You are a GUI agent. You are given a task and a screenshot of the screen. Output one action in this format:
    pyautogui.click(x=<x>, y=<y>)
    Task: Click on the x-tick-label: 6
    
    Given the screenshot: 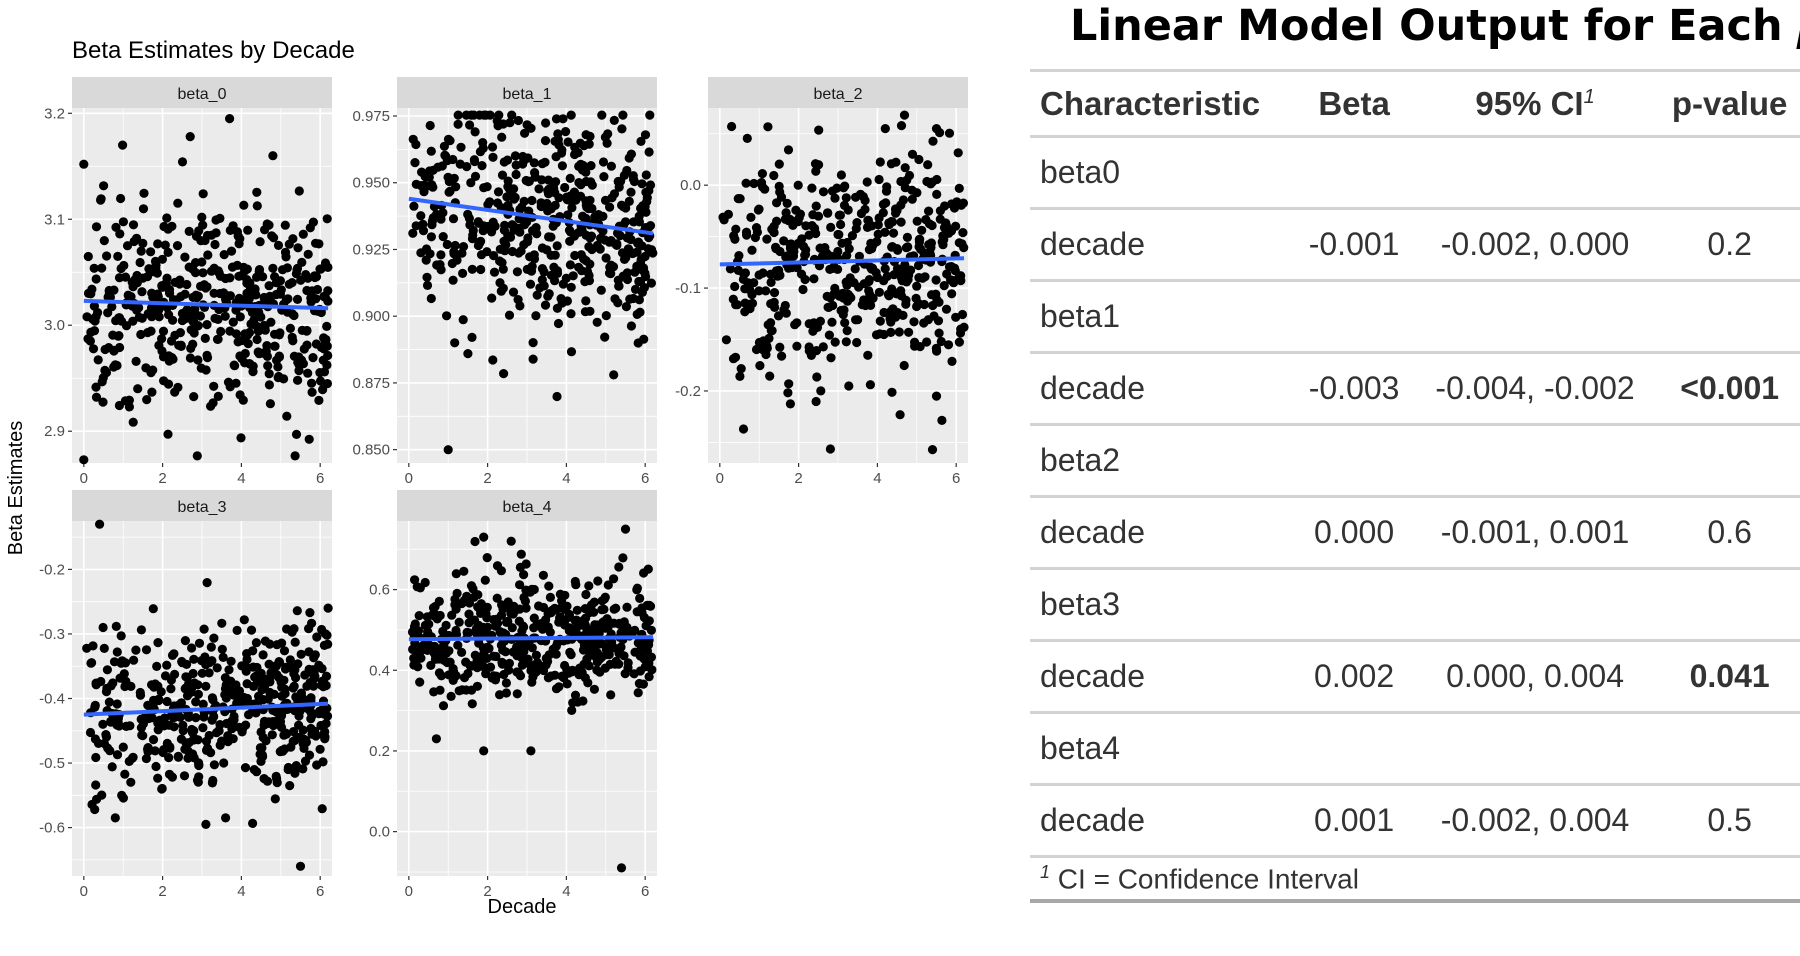 What is the action you would take?
    pyautogui.click(x=320, y=478)
    